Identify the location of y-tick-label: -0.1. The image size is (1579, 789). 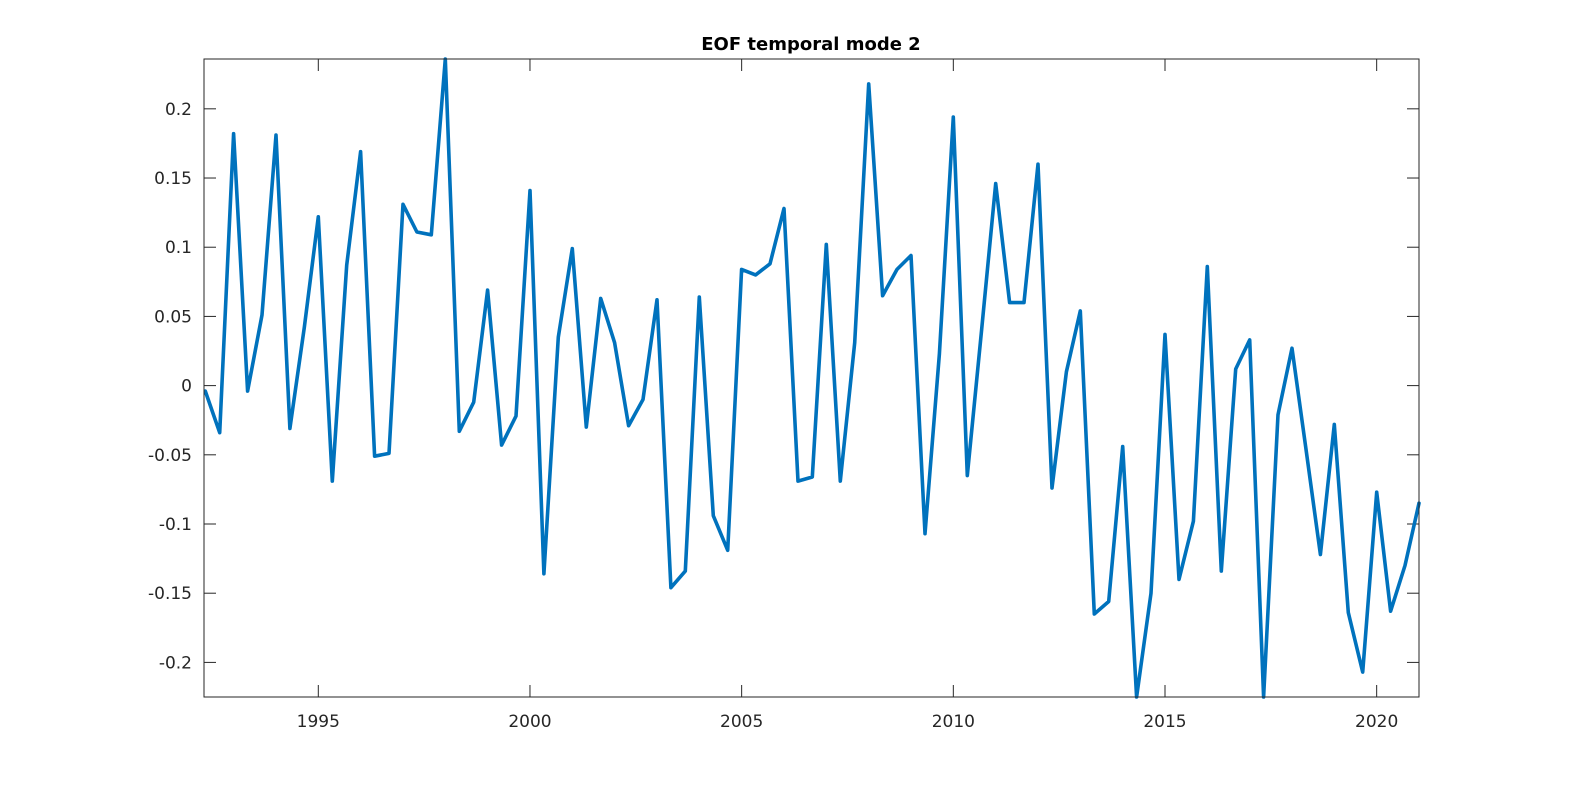
(175, 525).